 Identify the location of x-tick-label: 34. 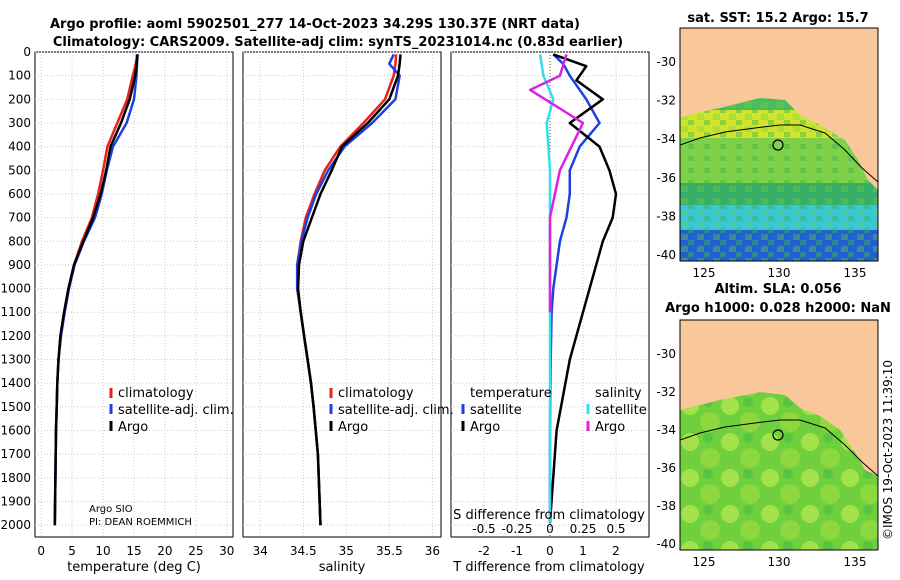
(260, 551).